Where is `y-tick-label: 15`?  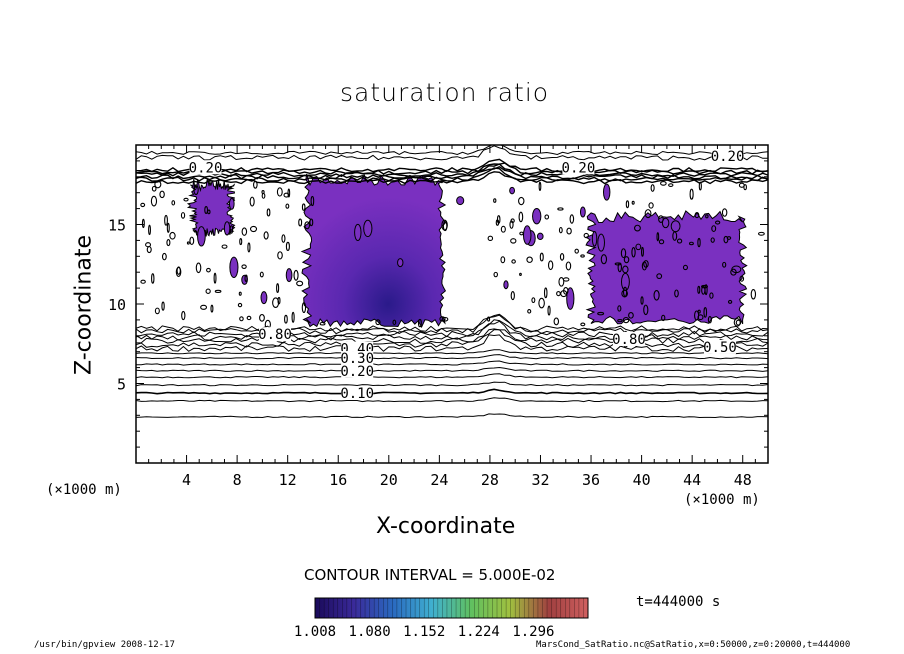 y-tick-label: 15 is located at coordinates (117, 226).